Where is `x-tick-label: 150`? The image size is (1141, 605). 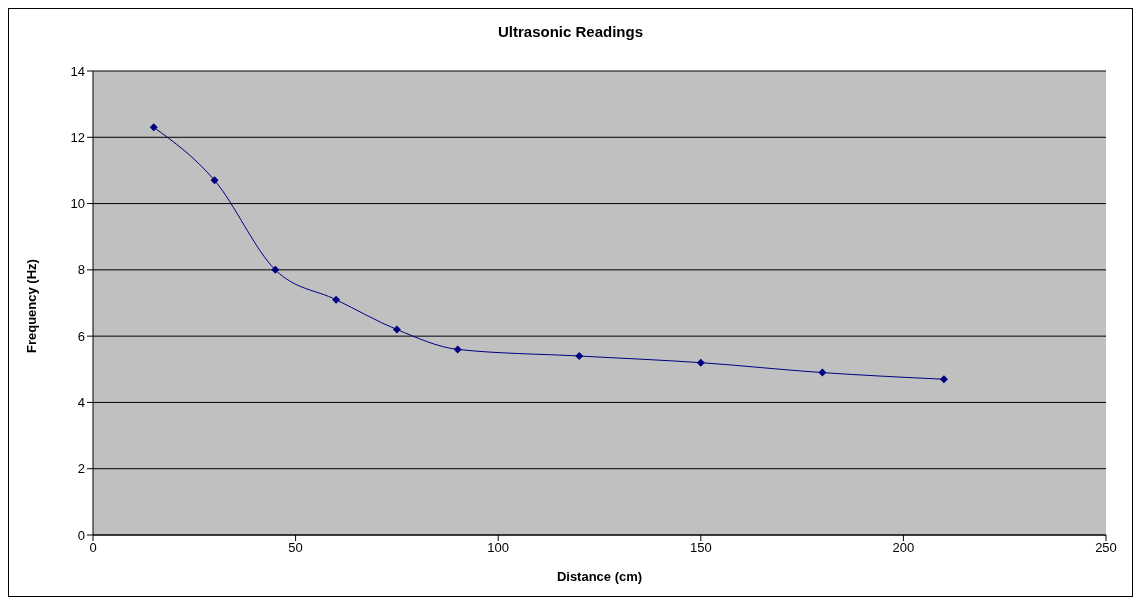
x-tick-label: 150 is located at coordinates (700, 548).